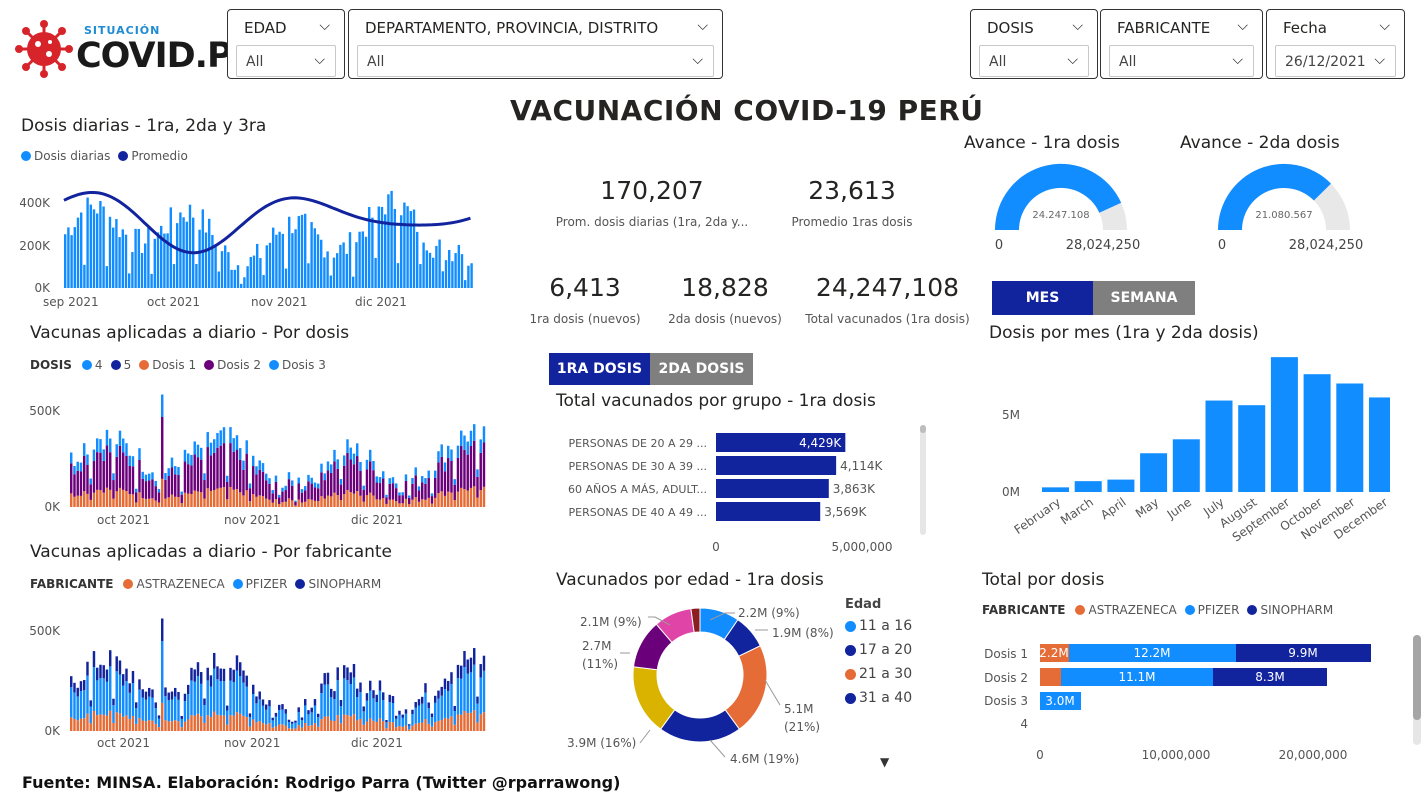  What do you see at coordinates (1335, 44) in the screenshot?
I see `fecha-slicer: Fecha ⌵ 26/12/2021 ⌵` at bounding box center [1335, 44].